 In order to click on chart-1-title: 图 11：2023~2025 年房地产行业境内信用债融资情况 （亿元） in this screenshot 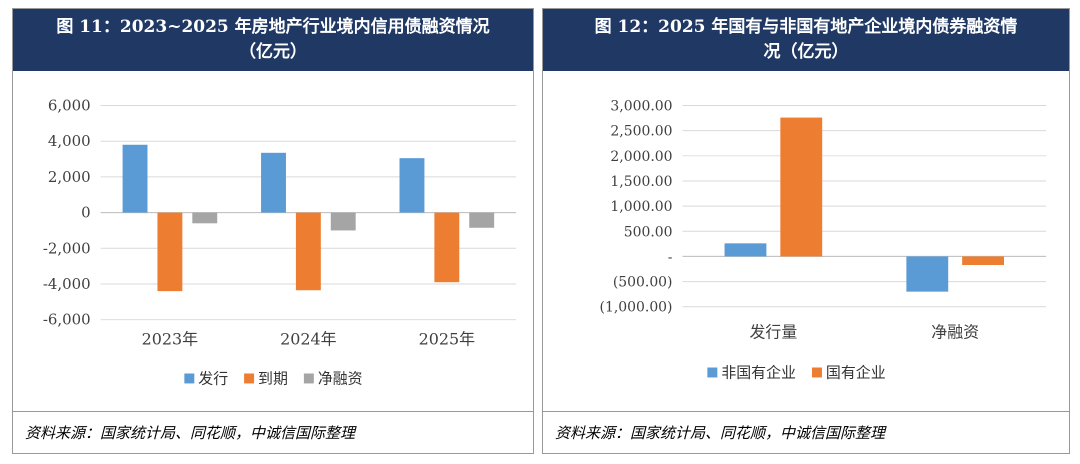, I will do `click(273, 40)`.